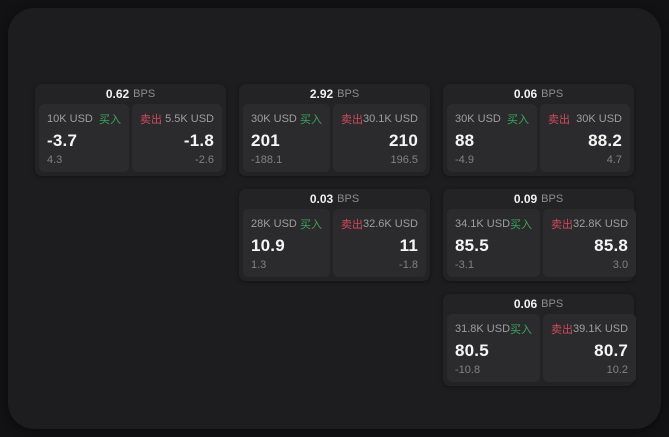 Image resolution: width=669 pixels, height=437 pixels. Describe the element at coordinates (408, 265) in the screenshot. I see `sell-delta: -1.8` at that location.